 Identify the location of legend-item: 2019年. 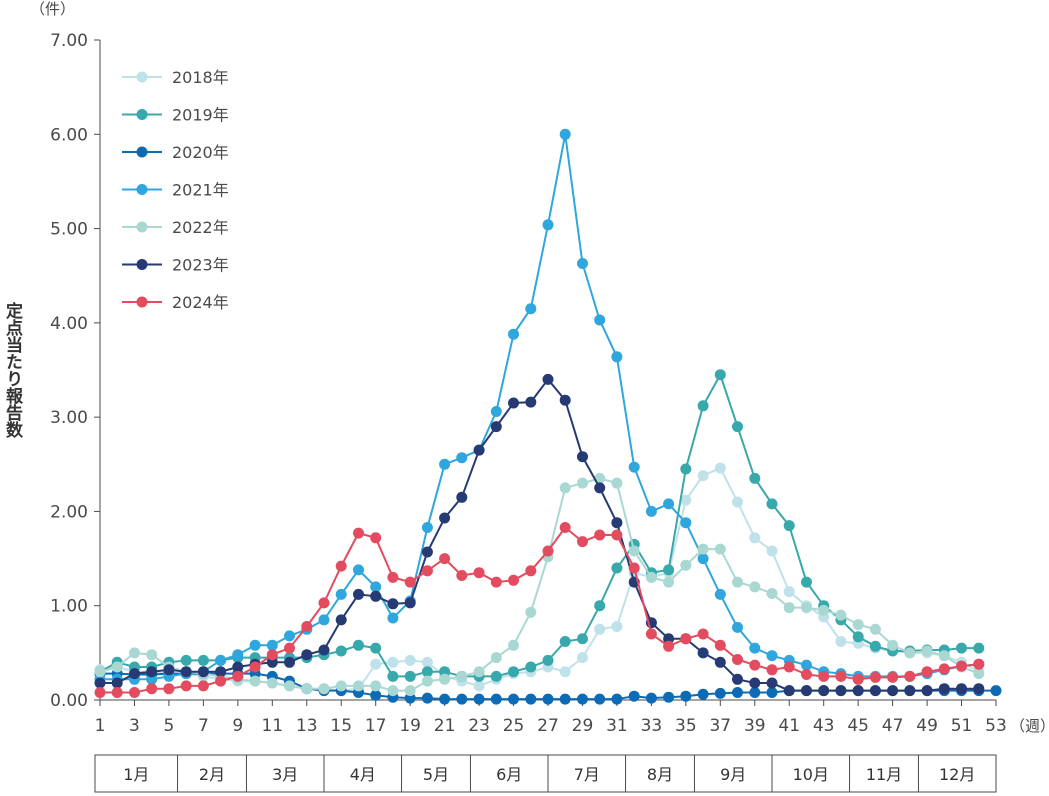
(175, 115).